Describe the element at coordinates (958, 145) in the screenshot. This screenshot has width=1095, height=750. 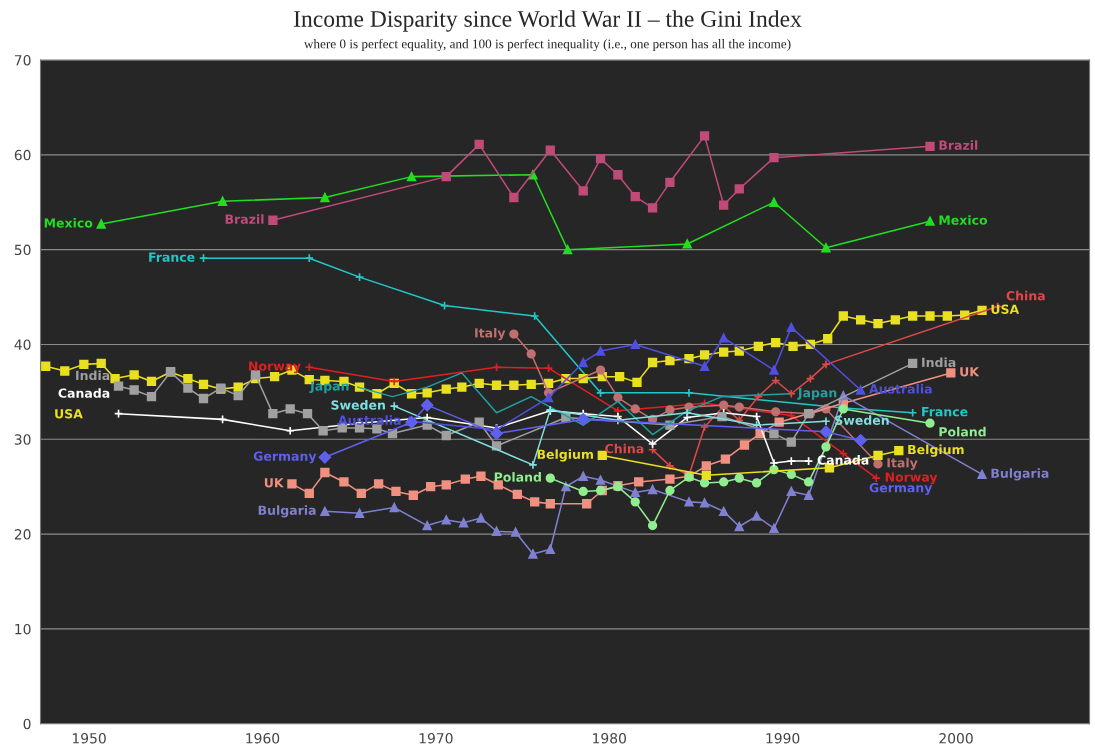
I see `text: Brazil` at that location.